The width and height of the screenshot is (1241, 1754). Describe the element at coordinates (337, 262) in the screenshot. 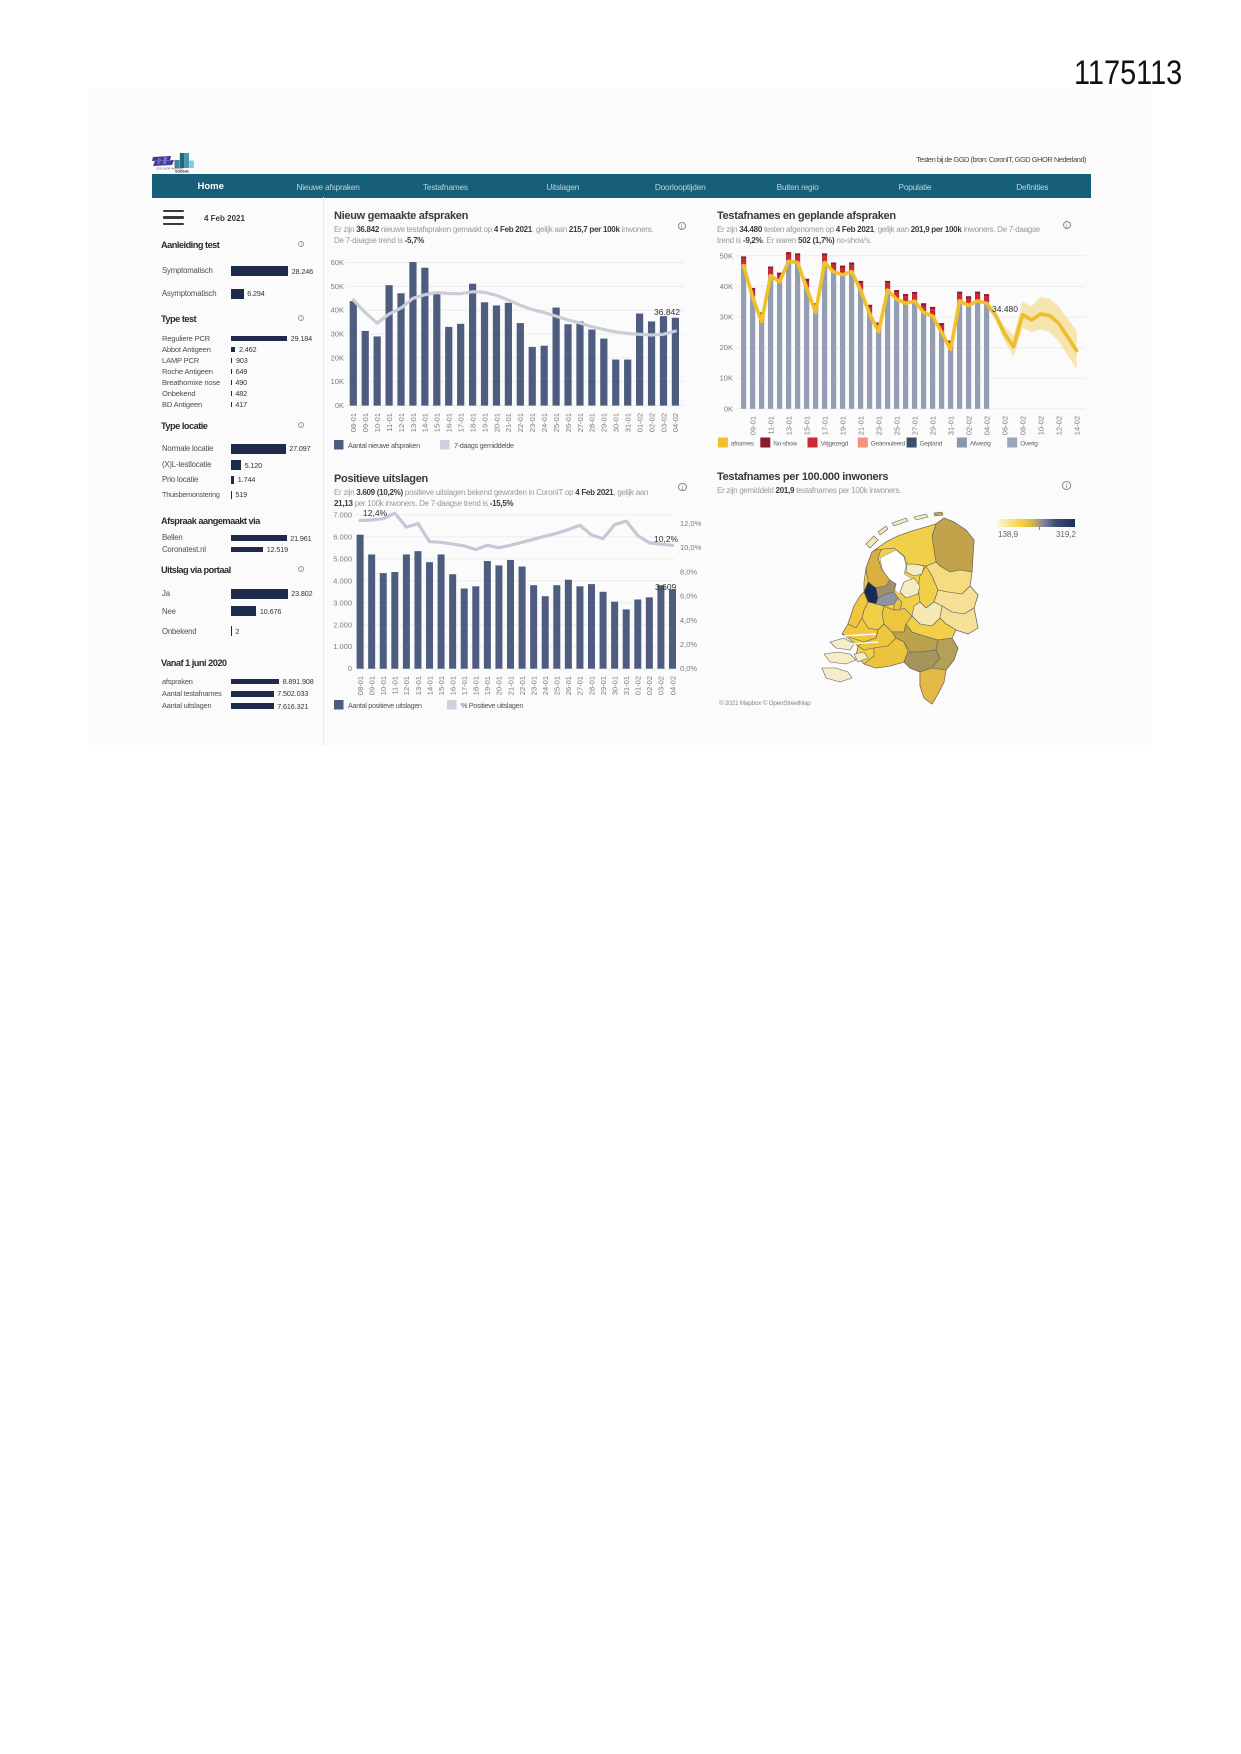

I see `svg-text: 60K` at that location.